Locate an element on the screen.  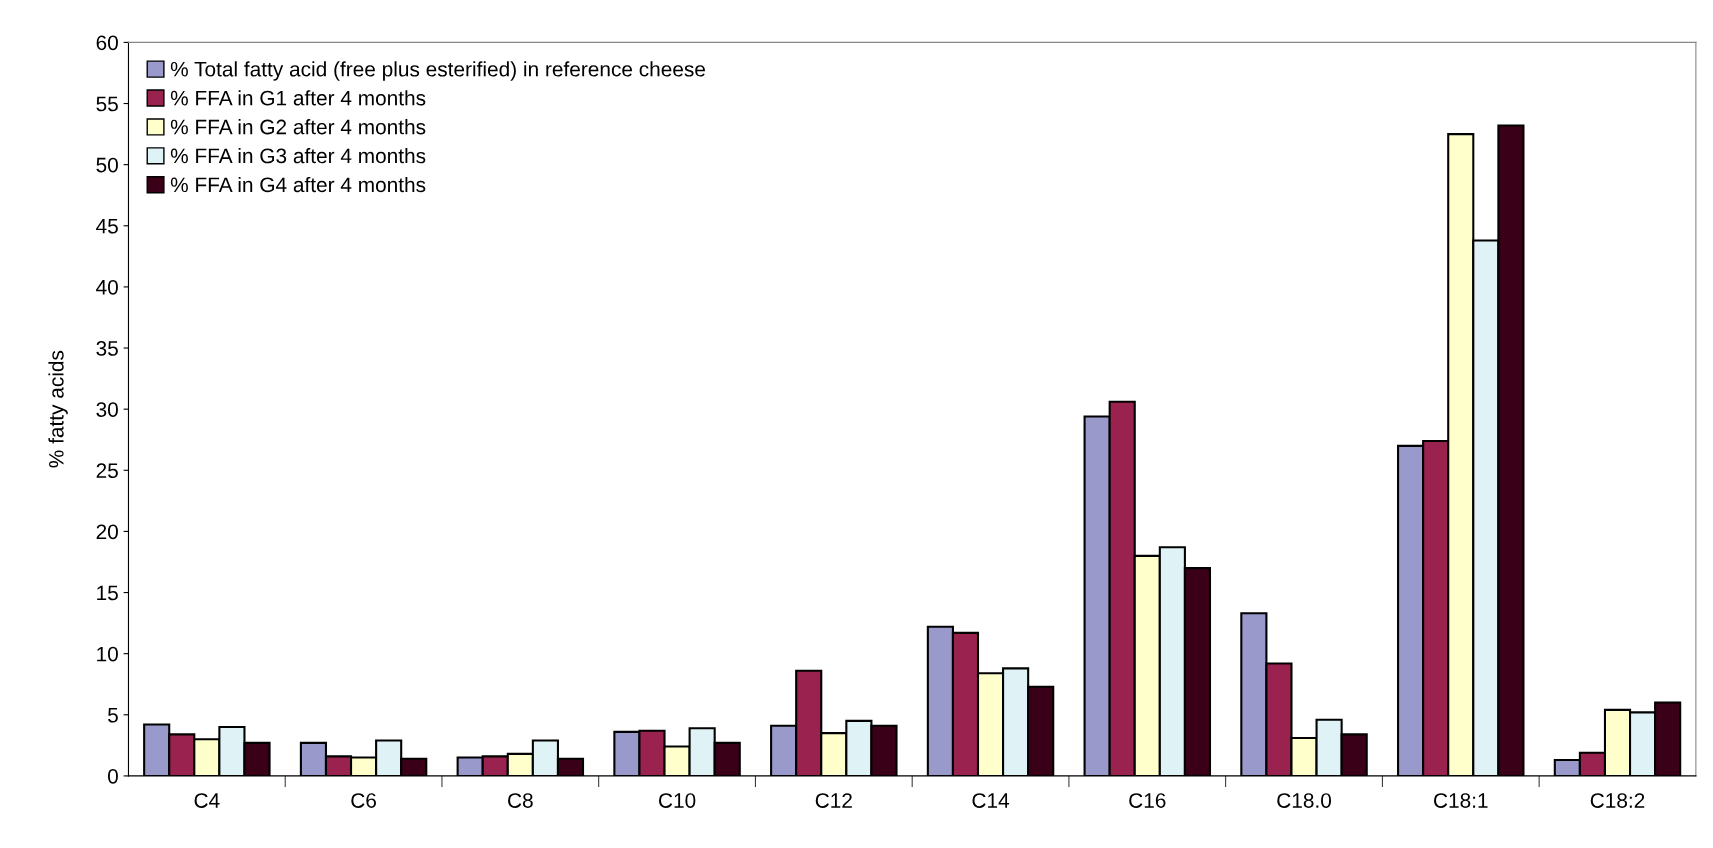
x-tick-label: C6 is located at coordinates (363, 800).